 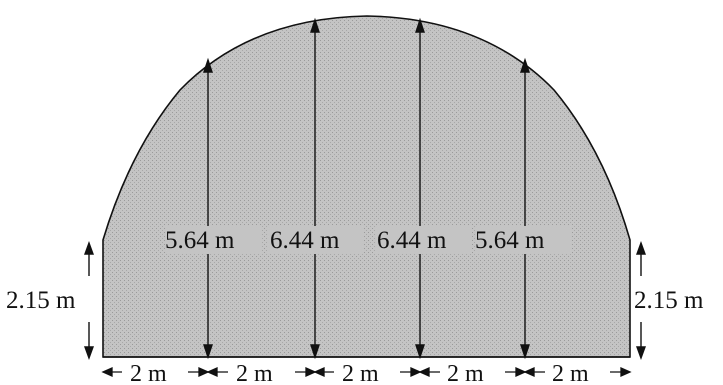 I want to click on left-side-dimension, so click(x=89, y=300).